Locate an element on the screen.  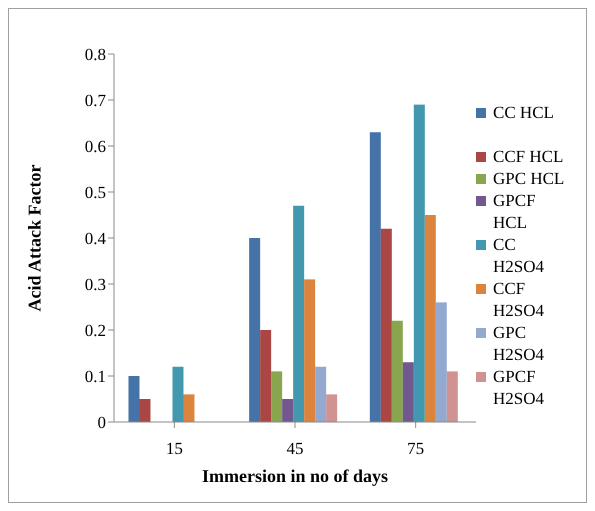
x-tick-label: 75 is located at coordinates (415, 448).